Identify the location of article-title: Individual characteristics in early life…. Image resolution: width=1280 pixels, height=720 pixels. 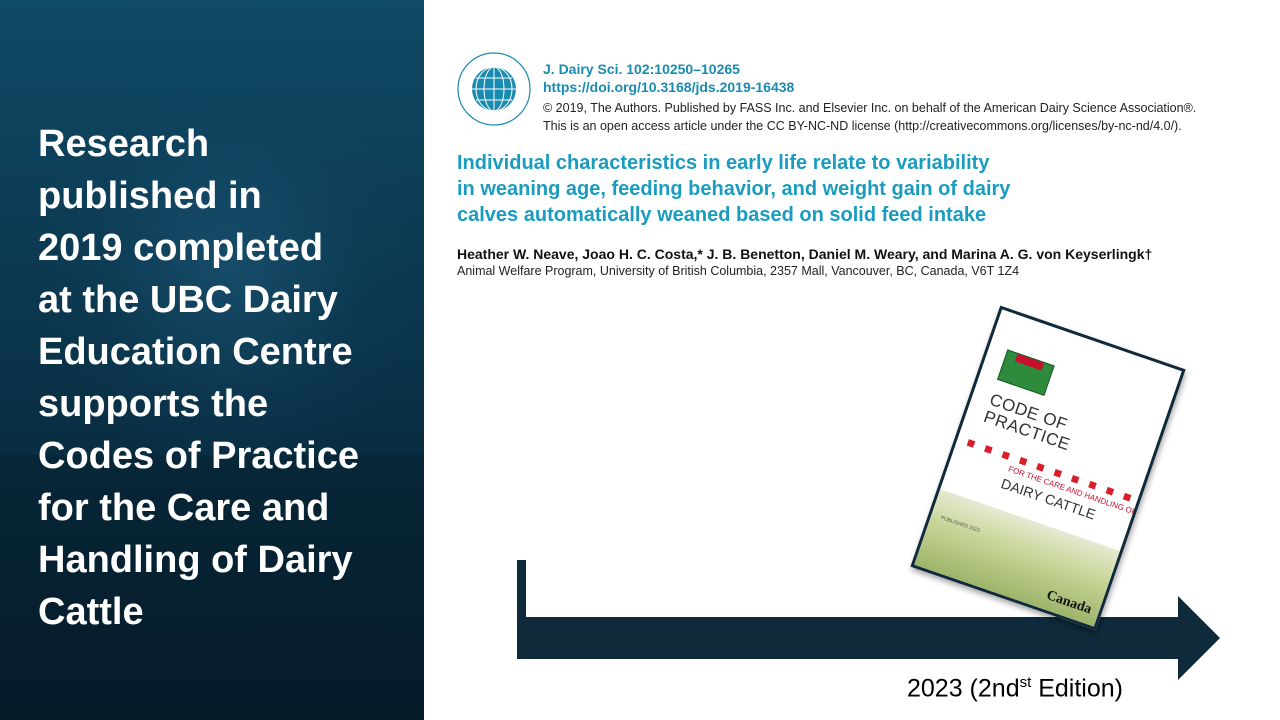
(734, 189).